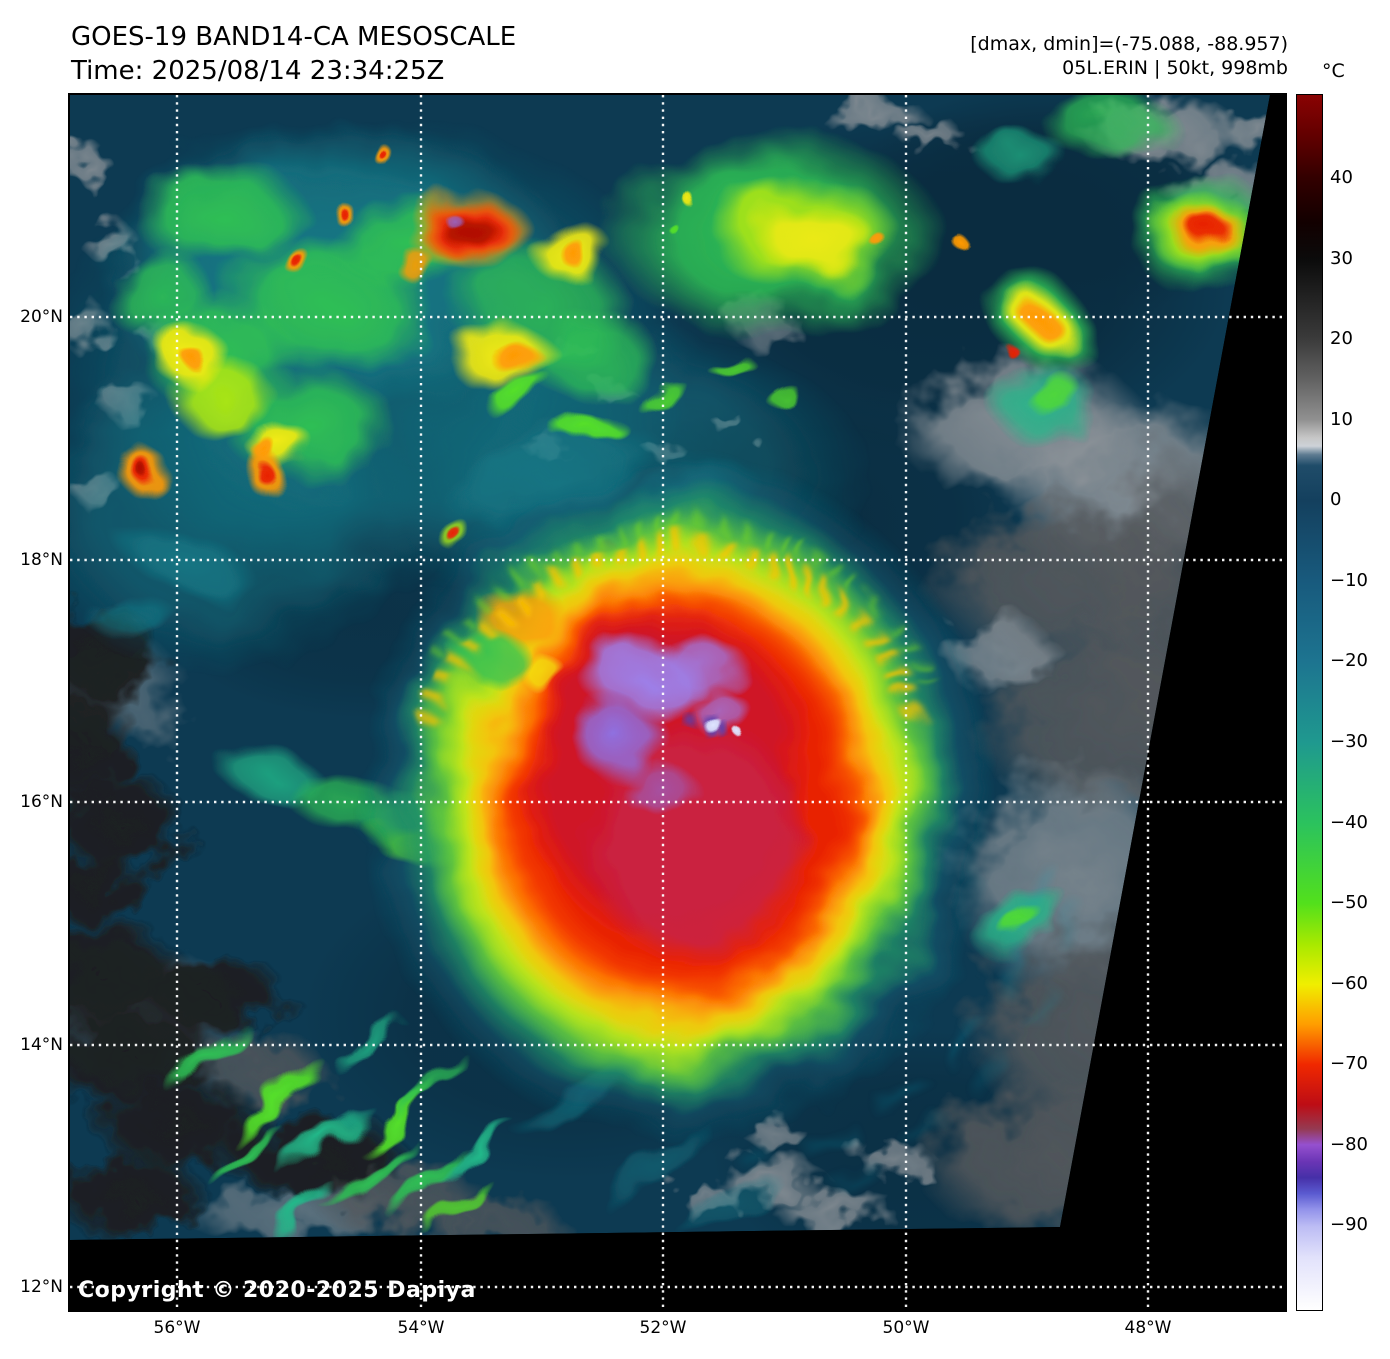 The width and height of the screenshot is (1390, 1359). I want to click on colorbar-tick-label: 40, so click(1341, 177).